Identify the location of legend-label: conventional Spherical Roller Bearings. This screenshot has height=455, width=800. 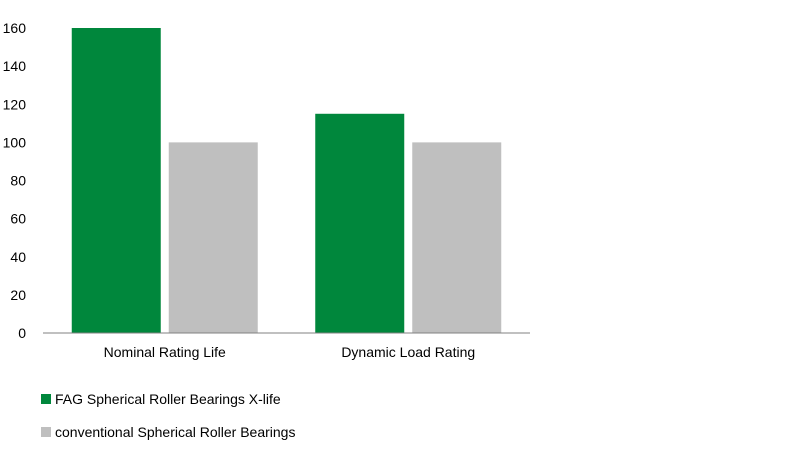
(175, 432).